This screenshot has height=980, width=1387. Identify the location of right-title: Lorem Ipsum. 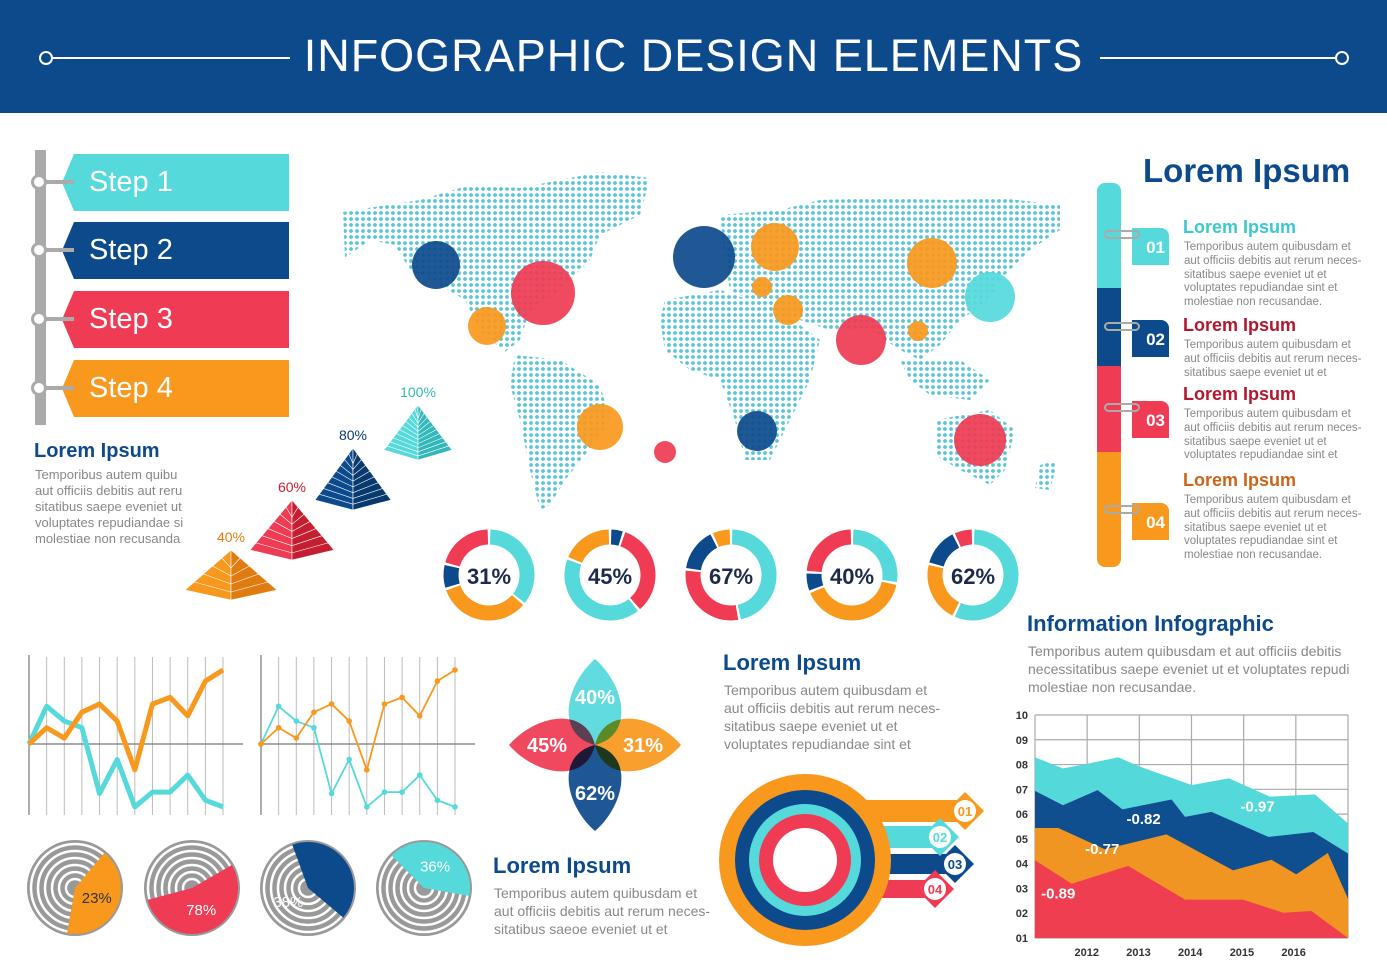
(1247, 170).